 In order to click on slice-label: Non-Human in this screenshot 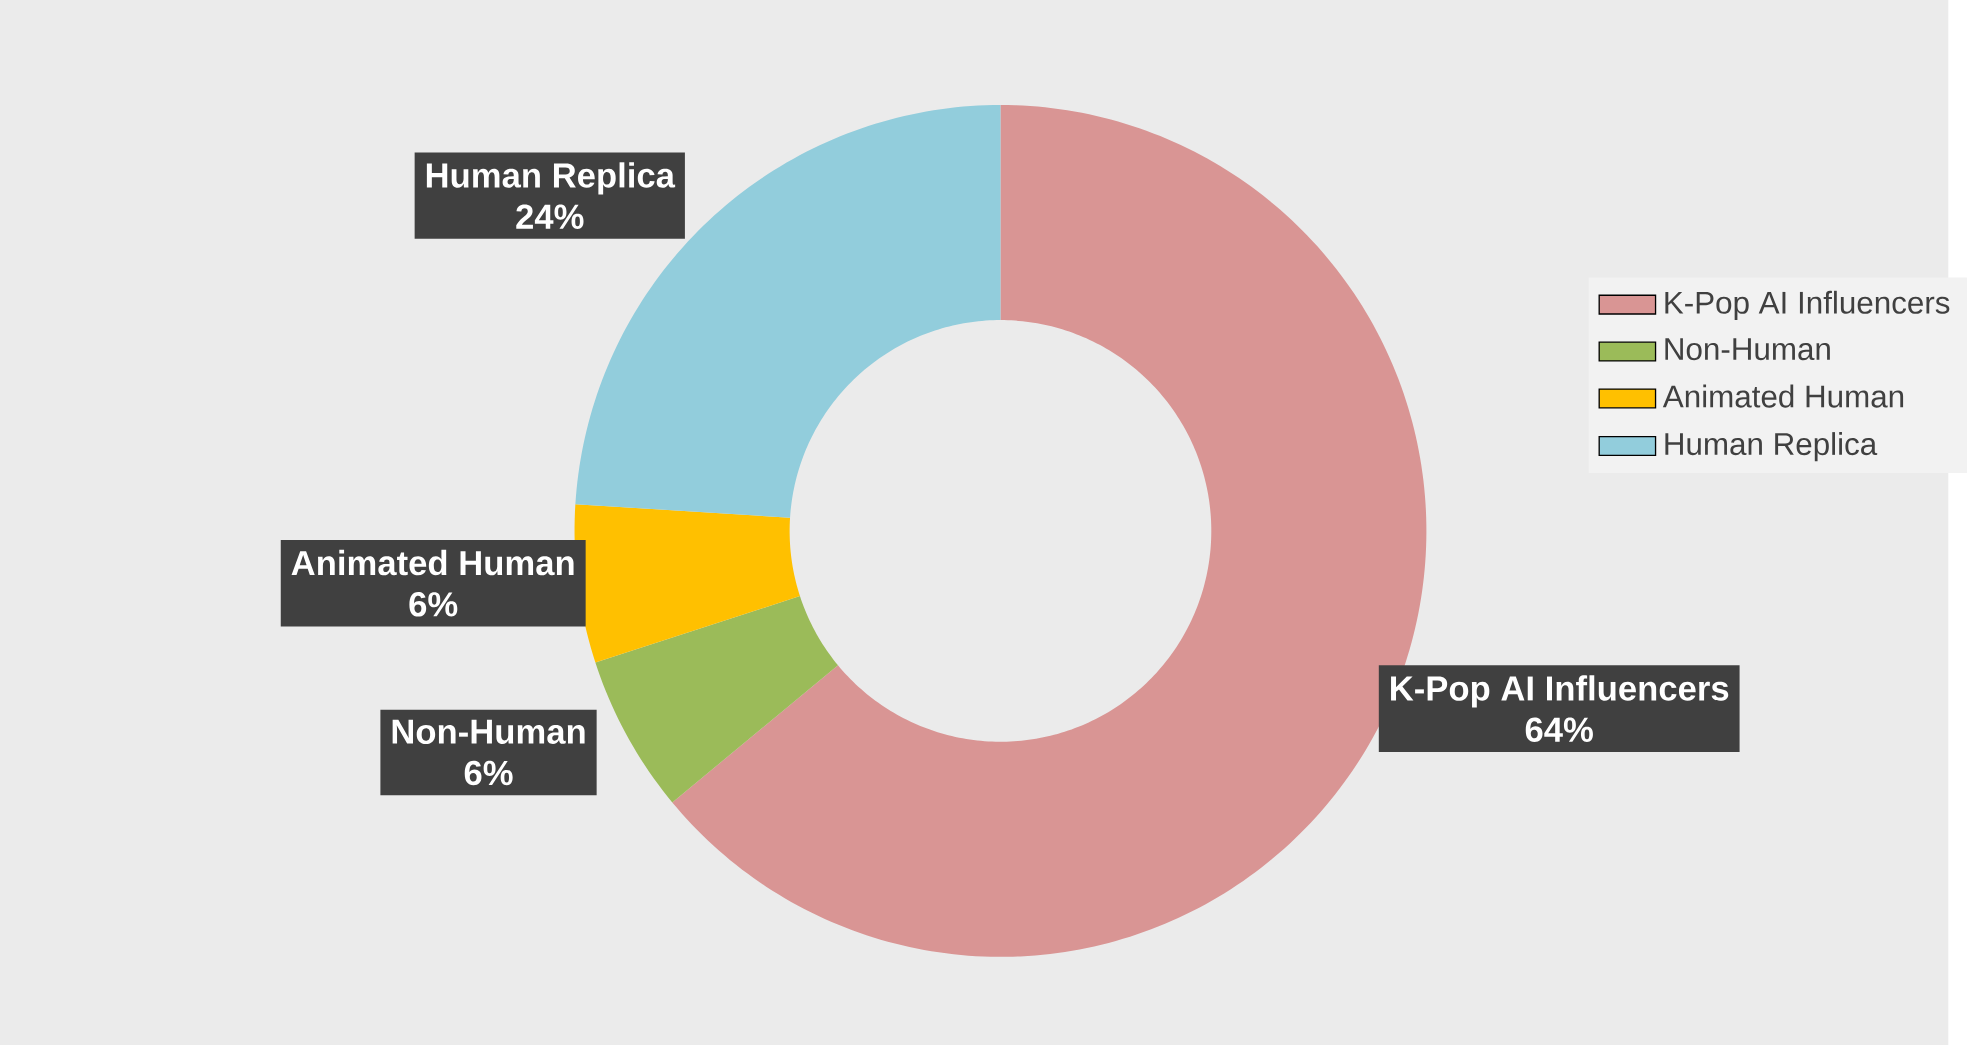, I will do `click(488, 731)`.